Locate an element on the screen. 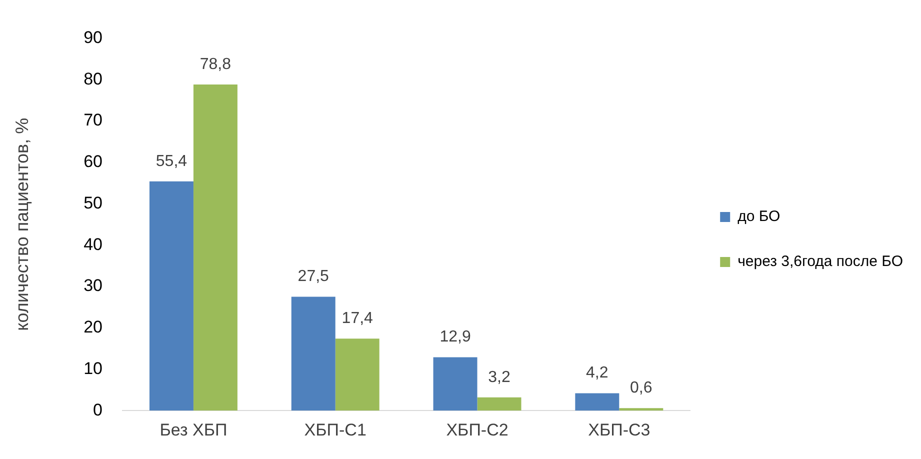  y-tick-label: 90 is located at coordinates (93, 37).